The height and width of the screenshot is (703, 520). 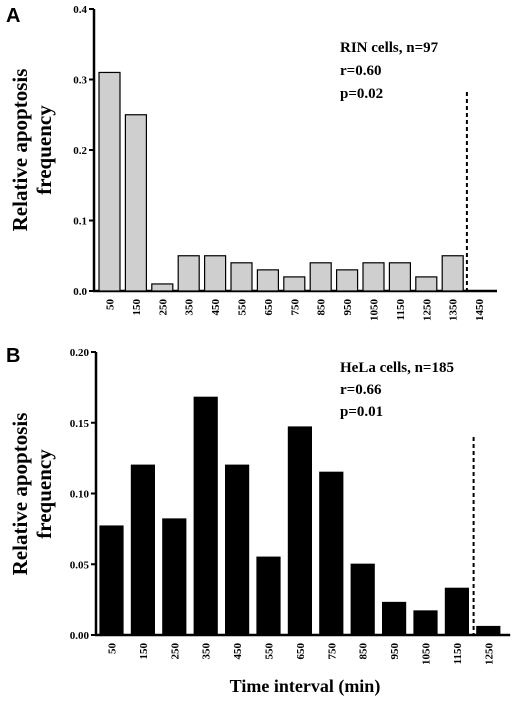 I want to click on panel-a-xtick-label: 1350, so click(x=454, y=310).